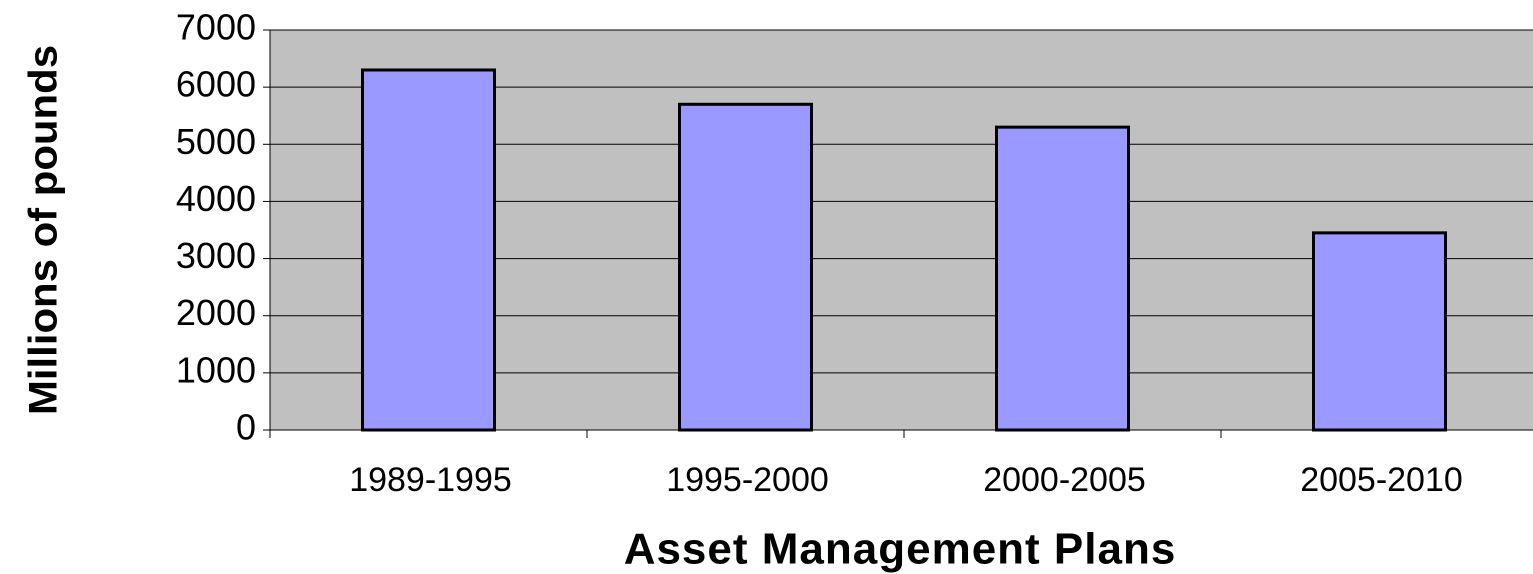 This screenshot has width=1533, height=574. Describe the element at coordinates (216, 84) in the screenshot. I see `y-tick-label: 6000` at that location.